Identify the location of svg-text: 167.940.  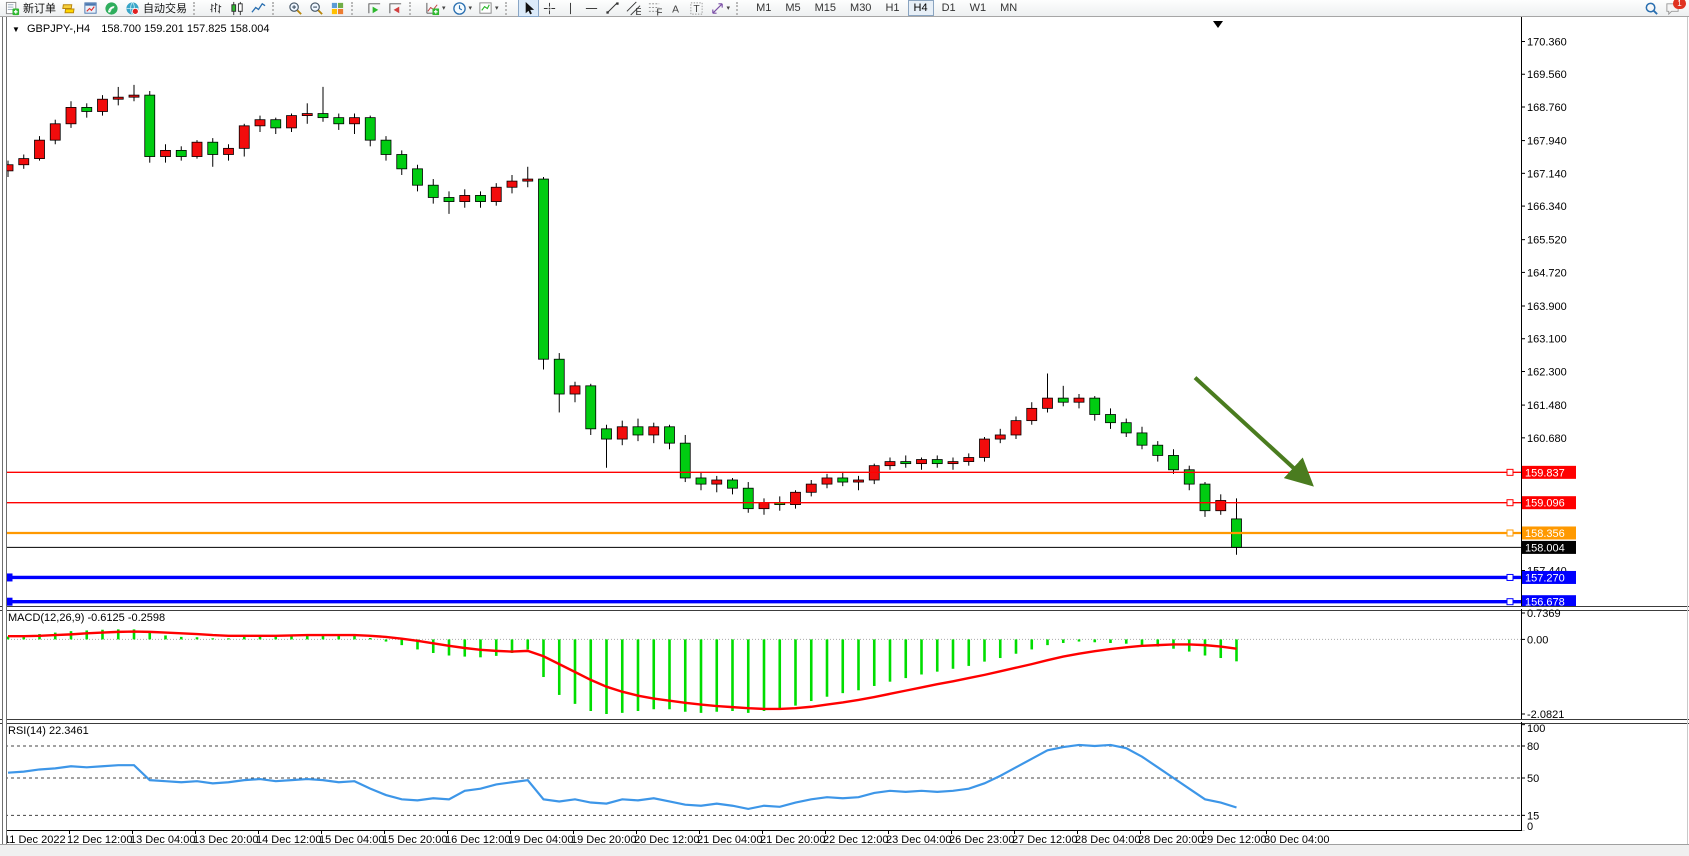
(1547, 142).